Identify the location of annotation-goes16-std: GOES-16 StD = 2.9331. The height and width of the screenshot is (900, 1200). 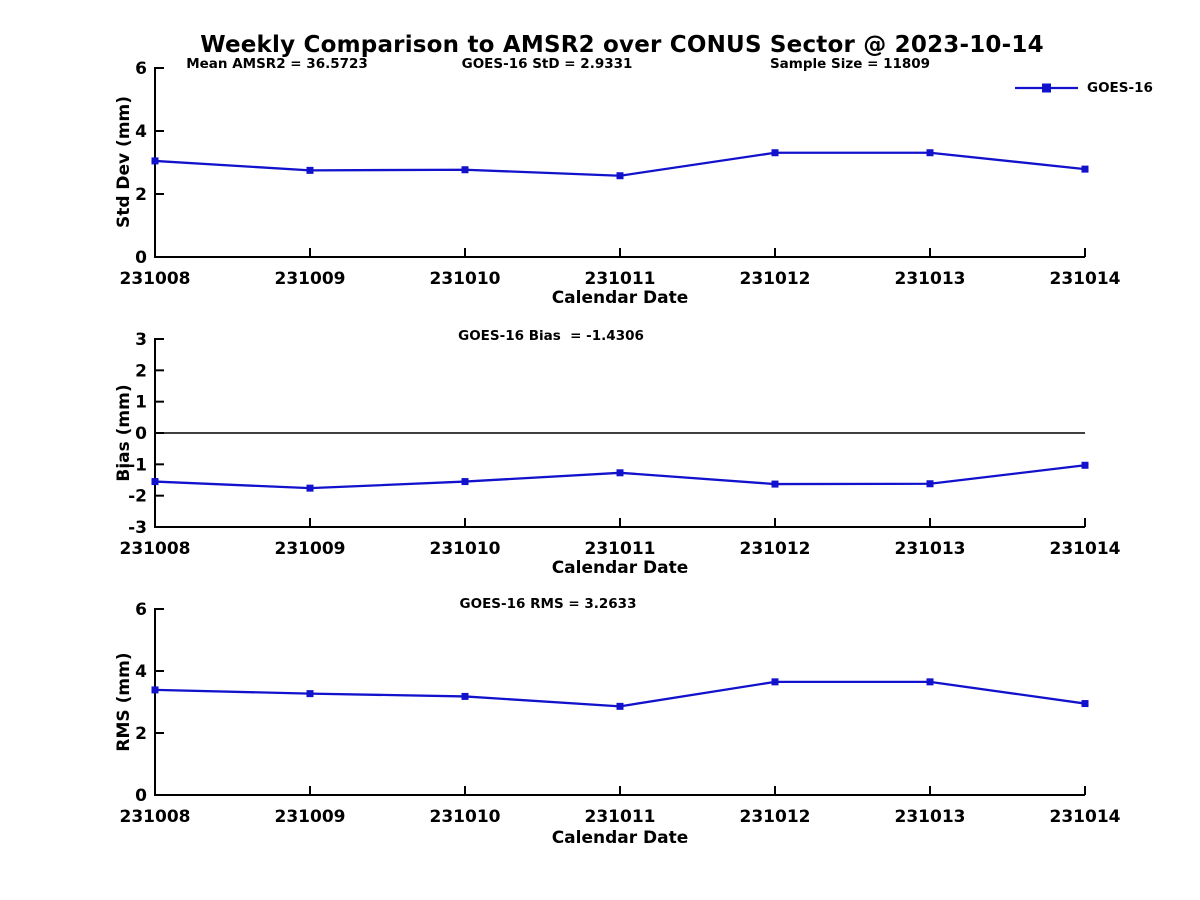
(547, 64).